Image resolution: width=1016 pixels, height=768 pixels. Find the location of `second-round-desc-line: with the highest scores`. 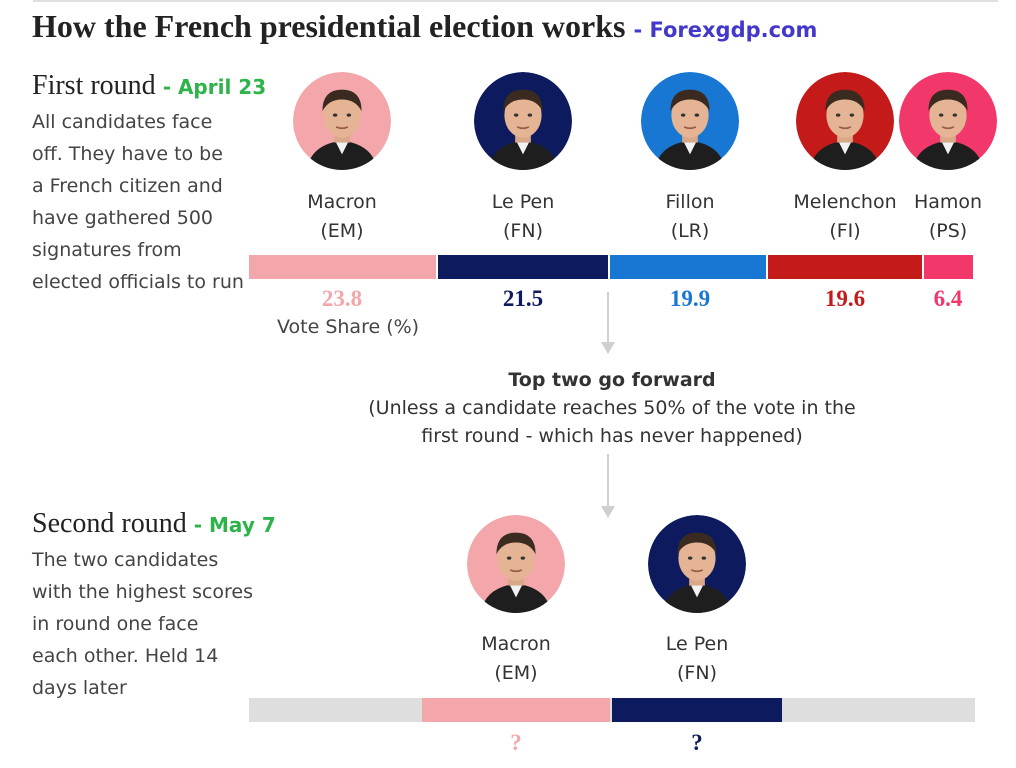

second-round-desc-line: with the highest scores is located at coordinates (143, 592).